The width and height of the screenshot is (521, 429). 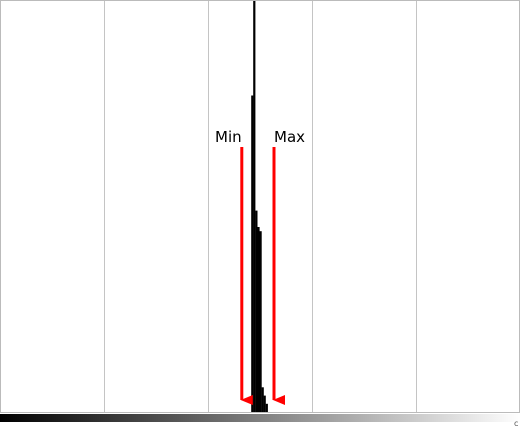 What do you see at coordinates (516, 423) in the screenshot?
I see `gradient-end-tick: c` at bounding box center [516, 423].